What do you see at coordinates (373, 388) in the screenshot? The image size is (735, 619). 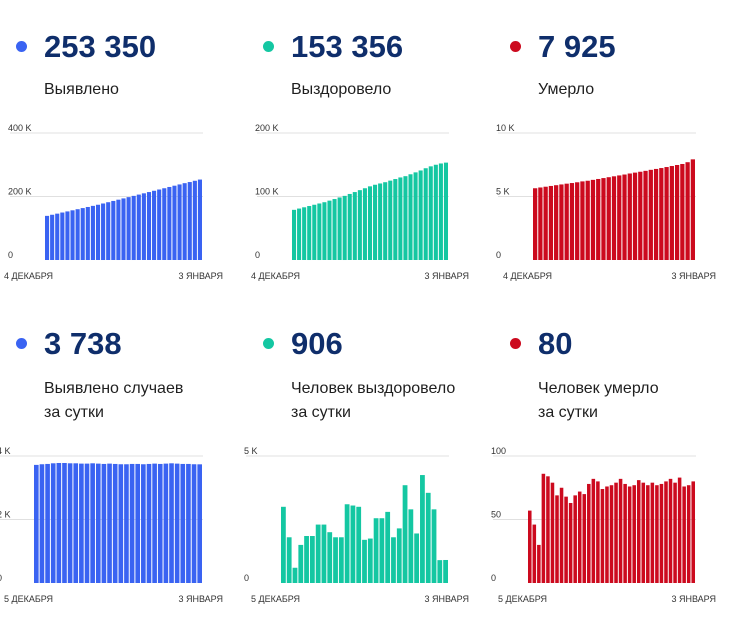 I see `stat-label-line: Человек выздоровело` at bounding box center [373, 388].